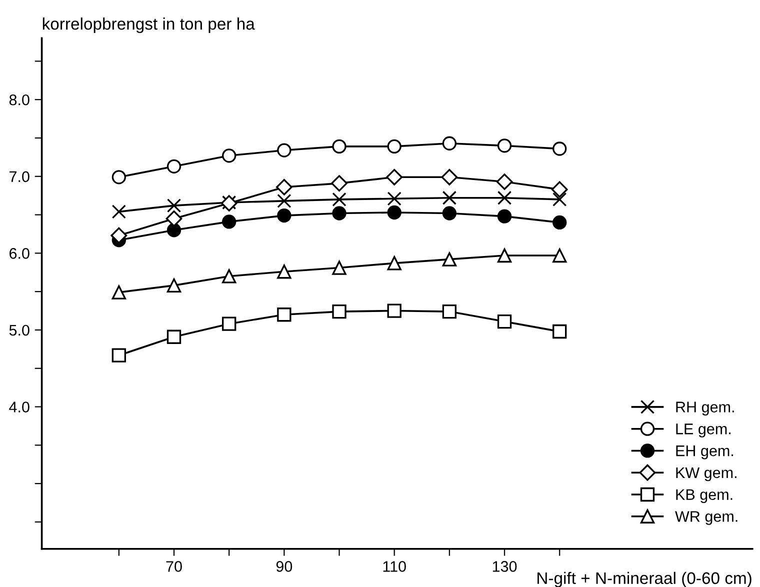 The image size is (760, 587). What do you see at coordinates (20, 176) in the screenshot?
I see `y-tick-label: 7.0` at bounding box center [20, 176].